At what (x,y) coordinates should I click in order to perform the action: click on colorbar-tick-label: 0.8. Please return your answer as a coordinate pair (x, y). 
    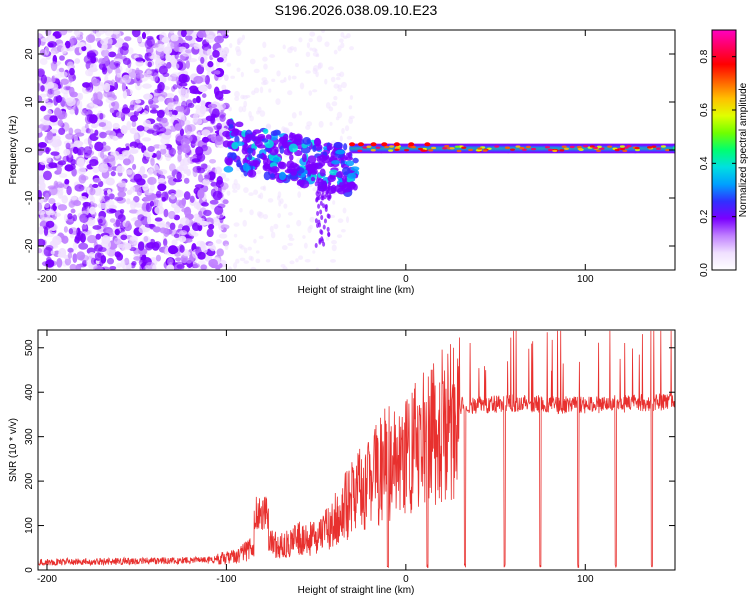
    Looking at the image, I should click on (704, 56).